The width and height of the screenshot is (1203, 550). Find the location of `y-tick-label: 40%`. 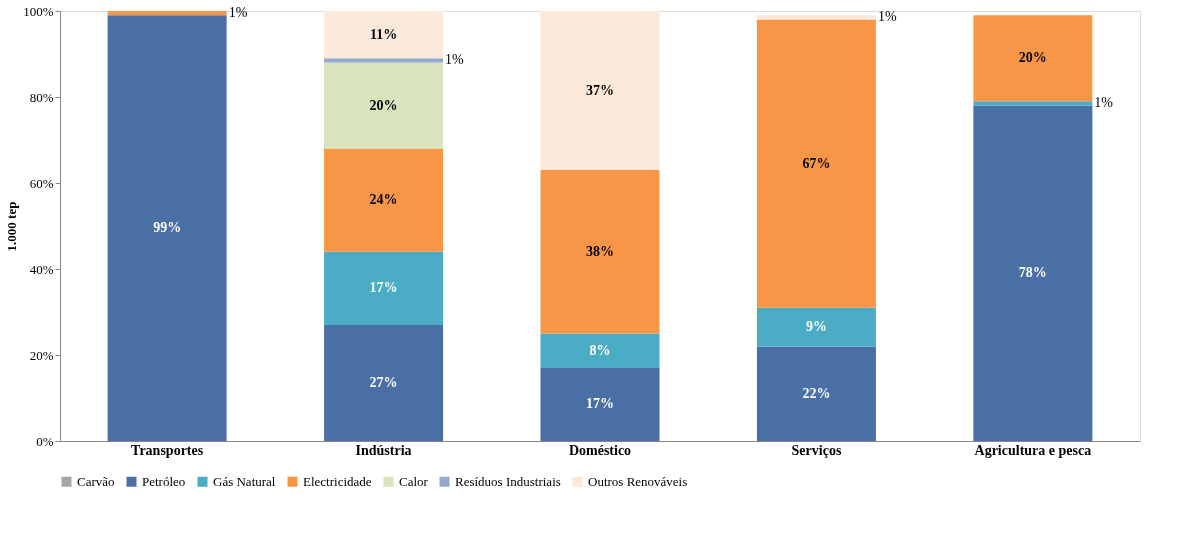

y-tick-label: 40% is located at coordinates (41, 269).